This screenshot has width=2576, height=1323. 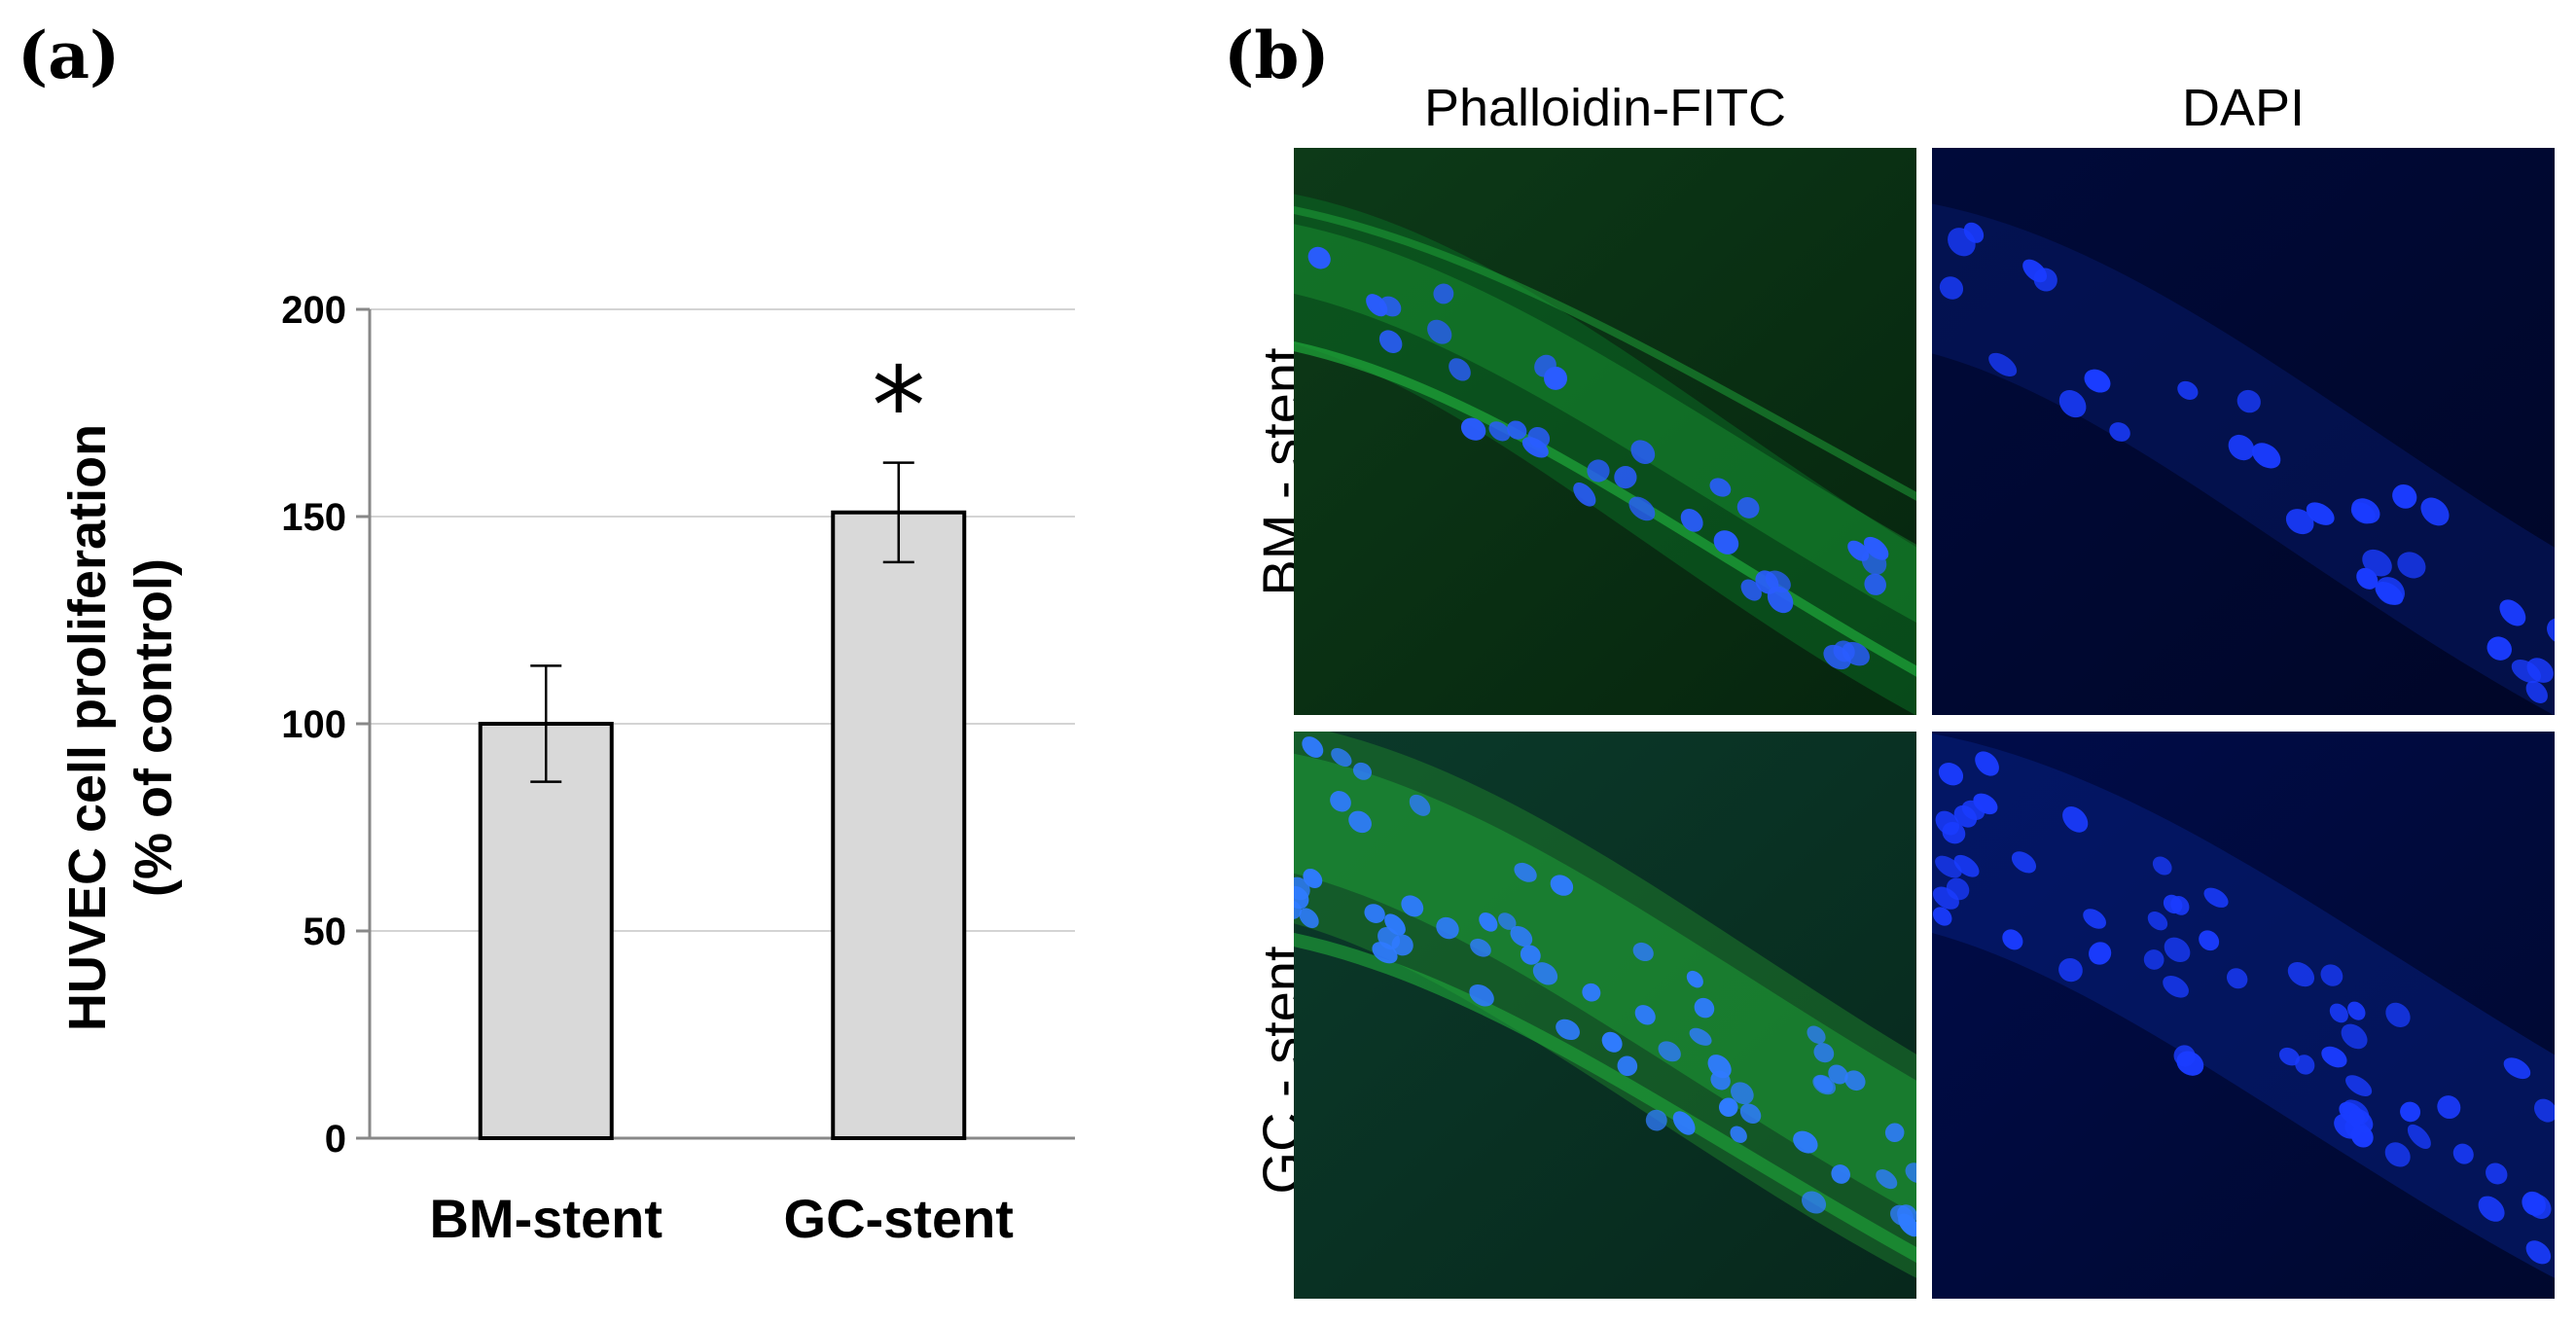 I want to click on panel-b-label: (b), so click(x=1277, y=55).